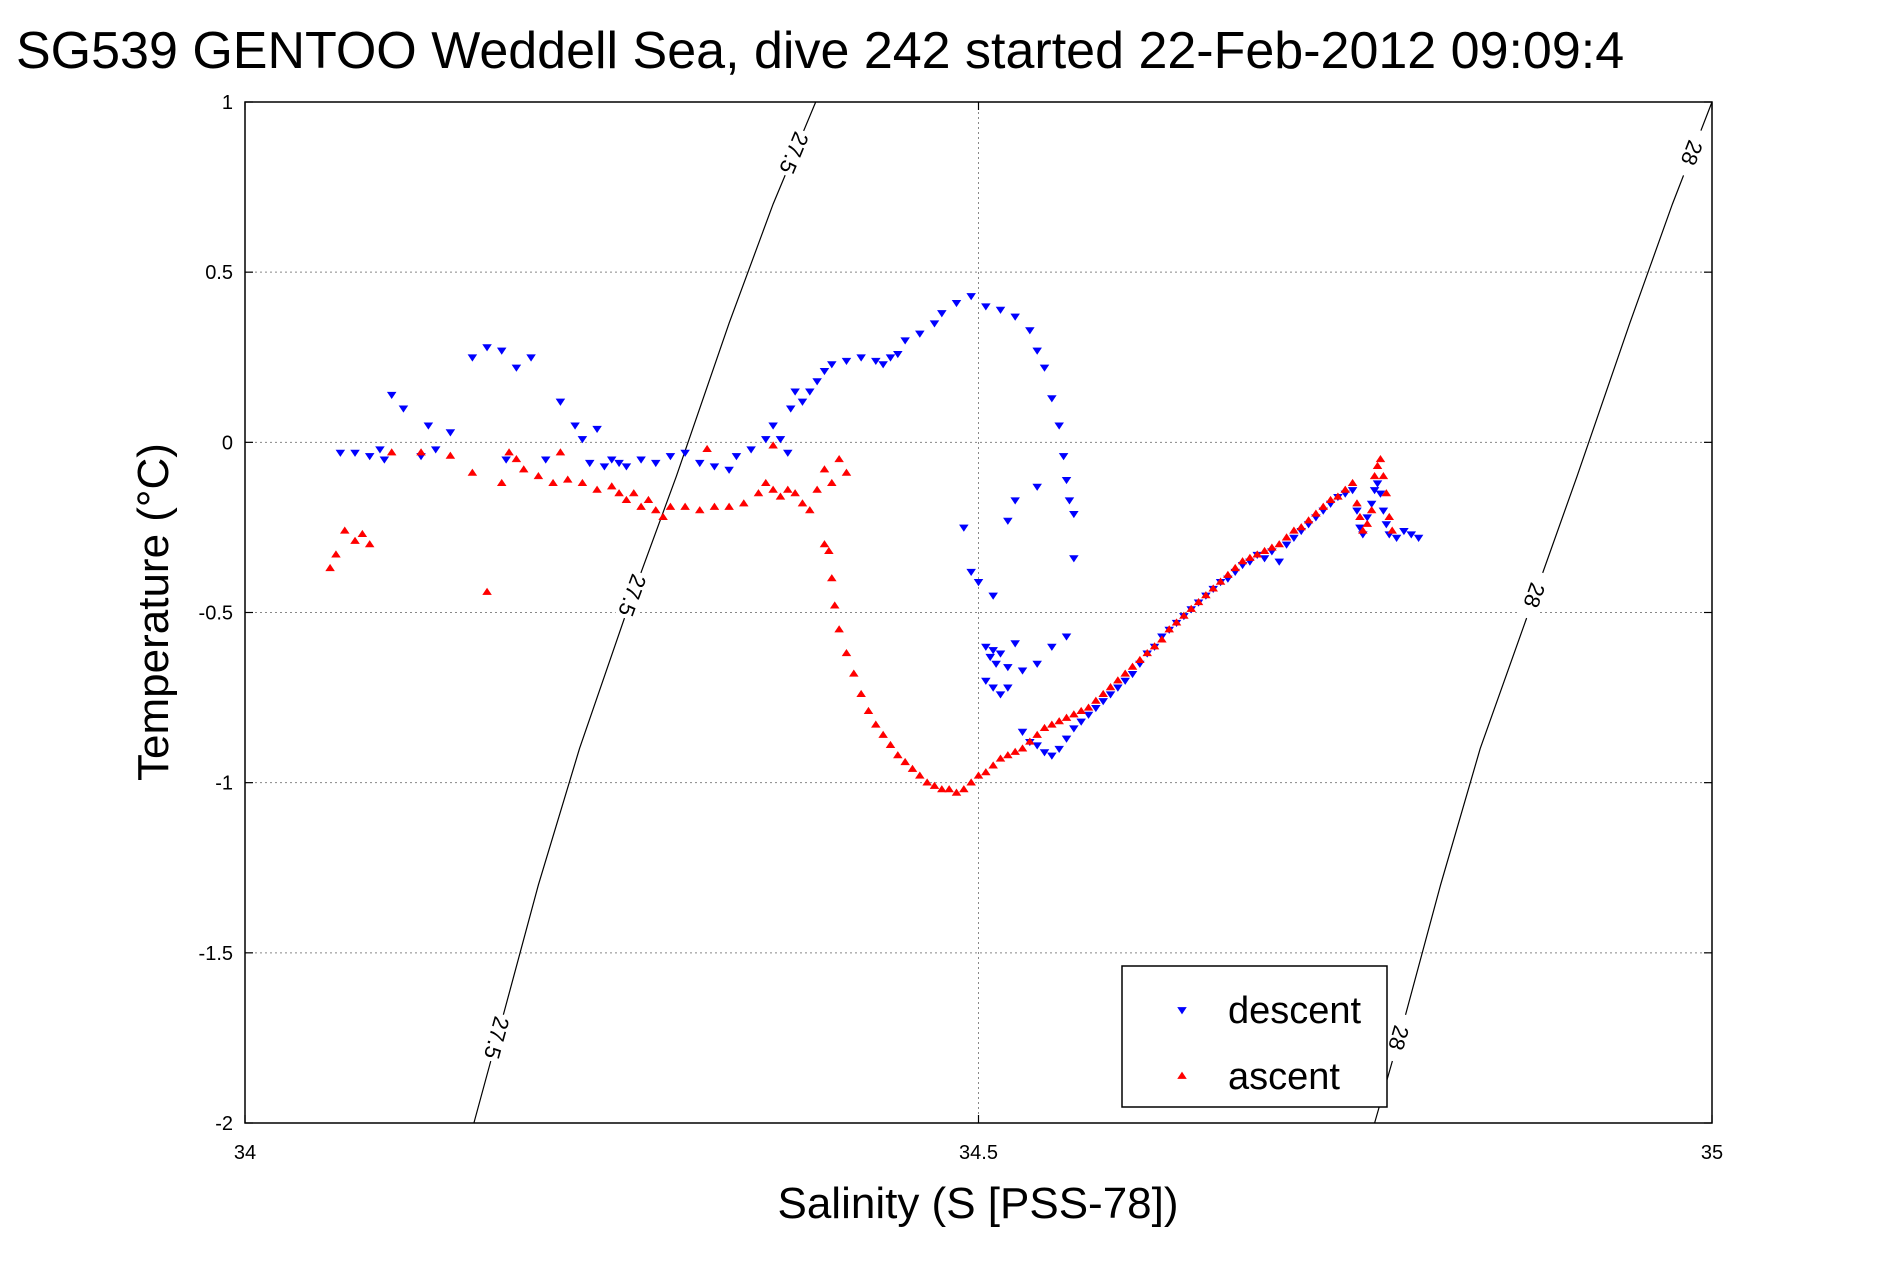  I want to click on legend: descent ascent, so click(1254, 1036).